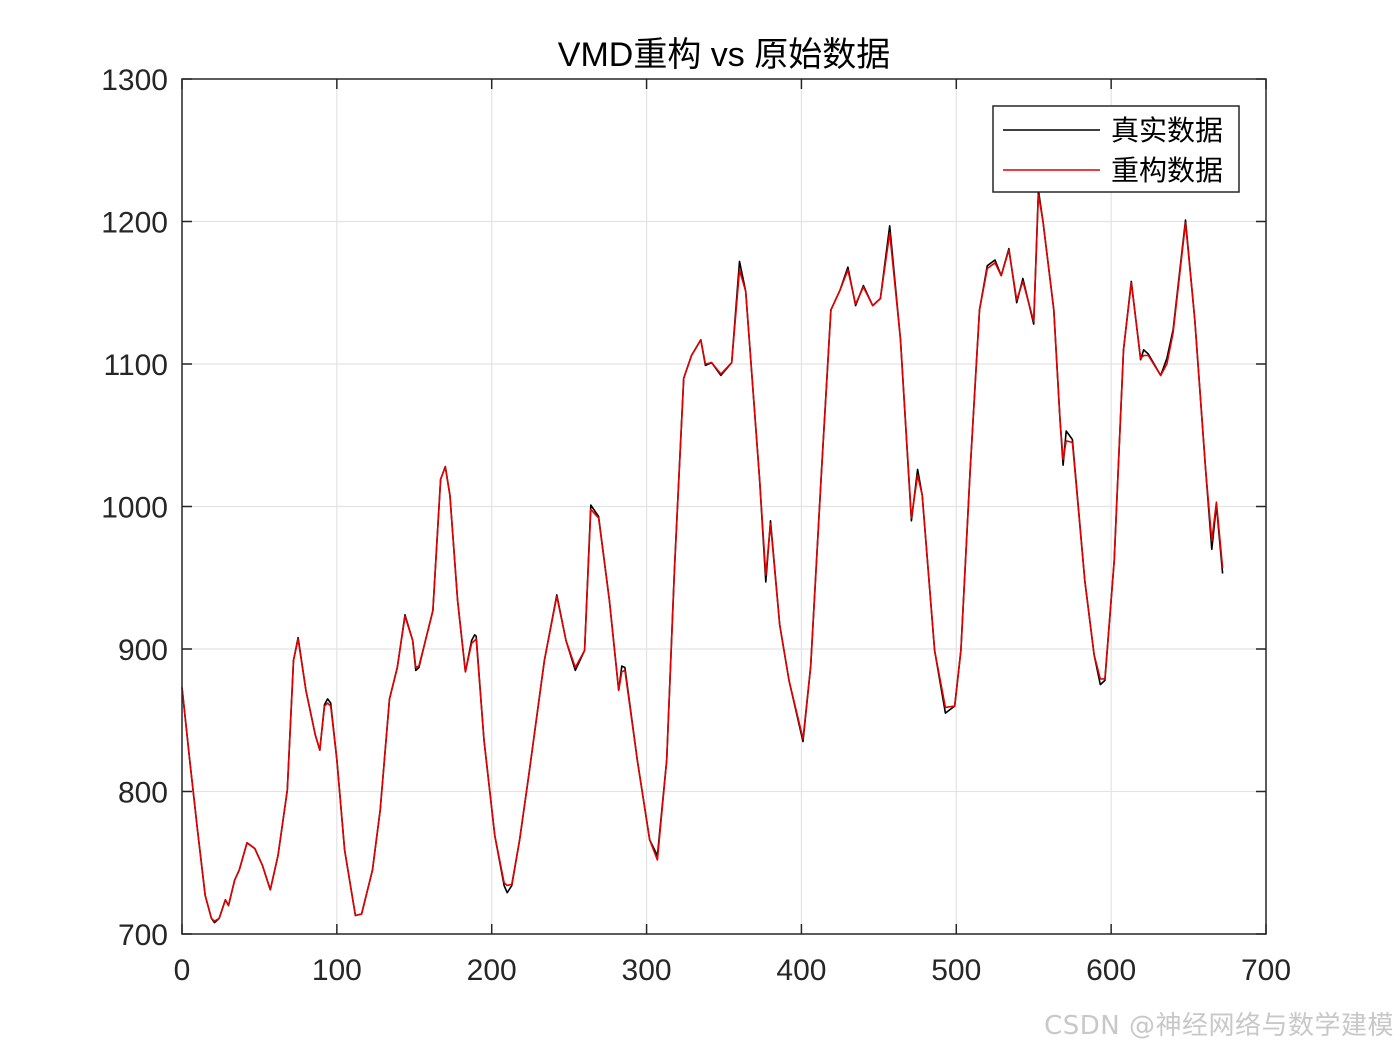  I want to click on y-tick-label: 700, so click(143, 935).